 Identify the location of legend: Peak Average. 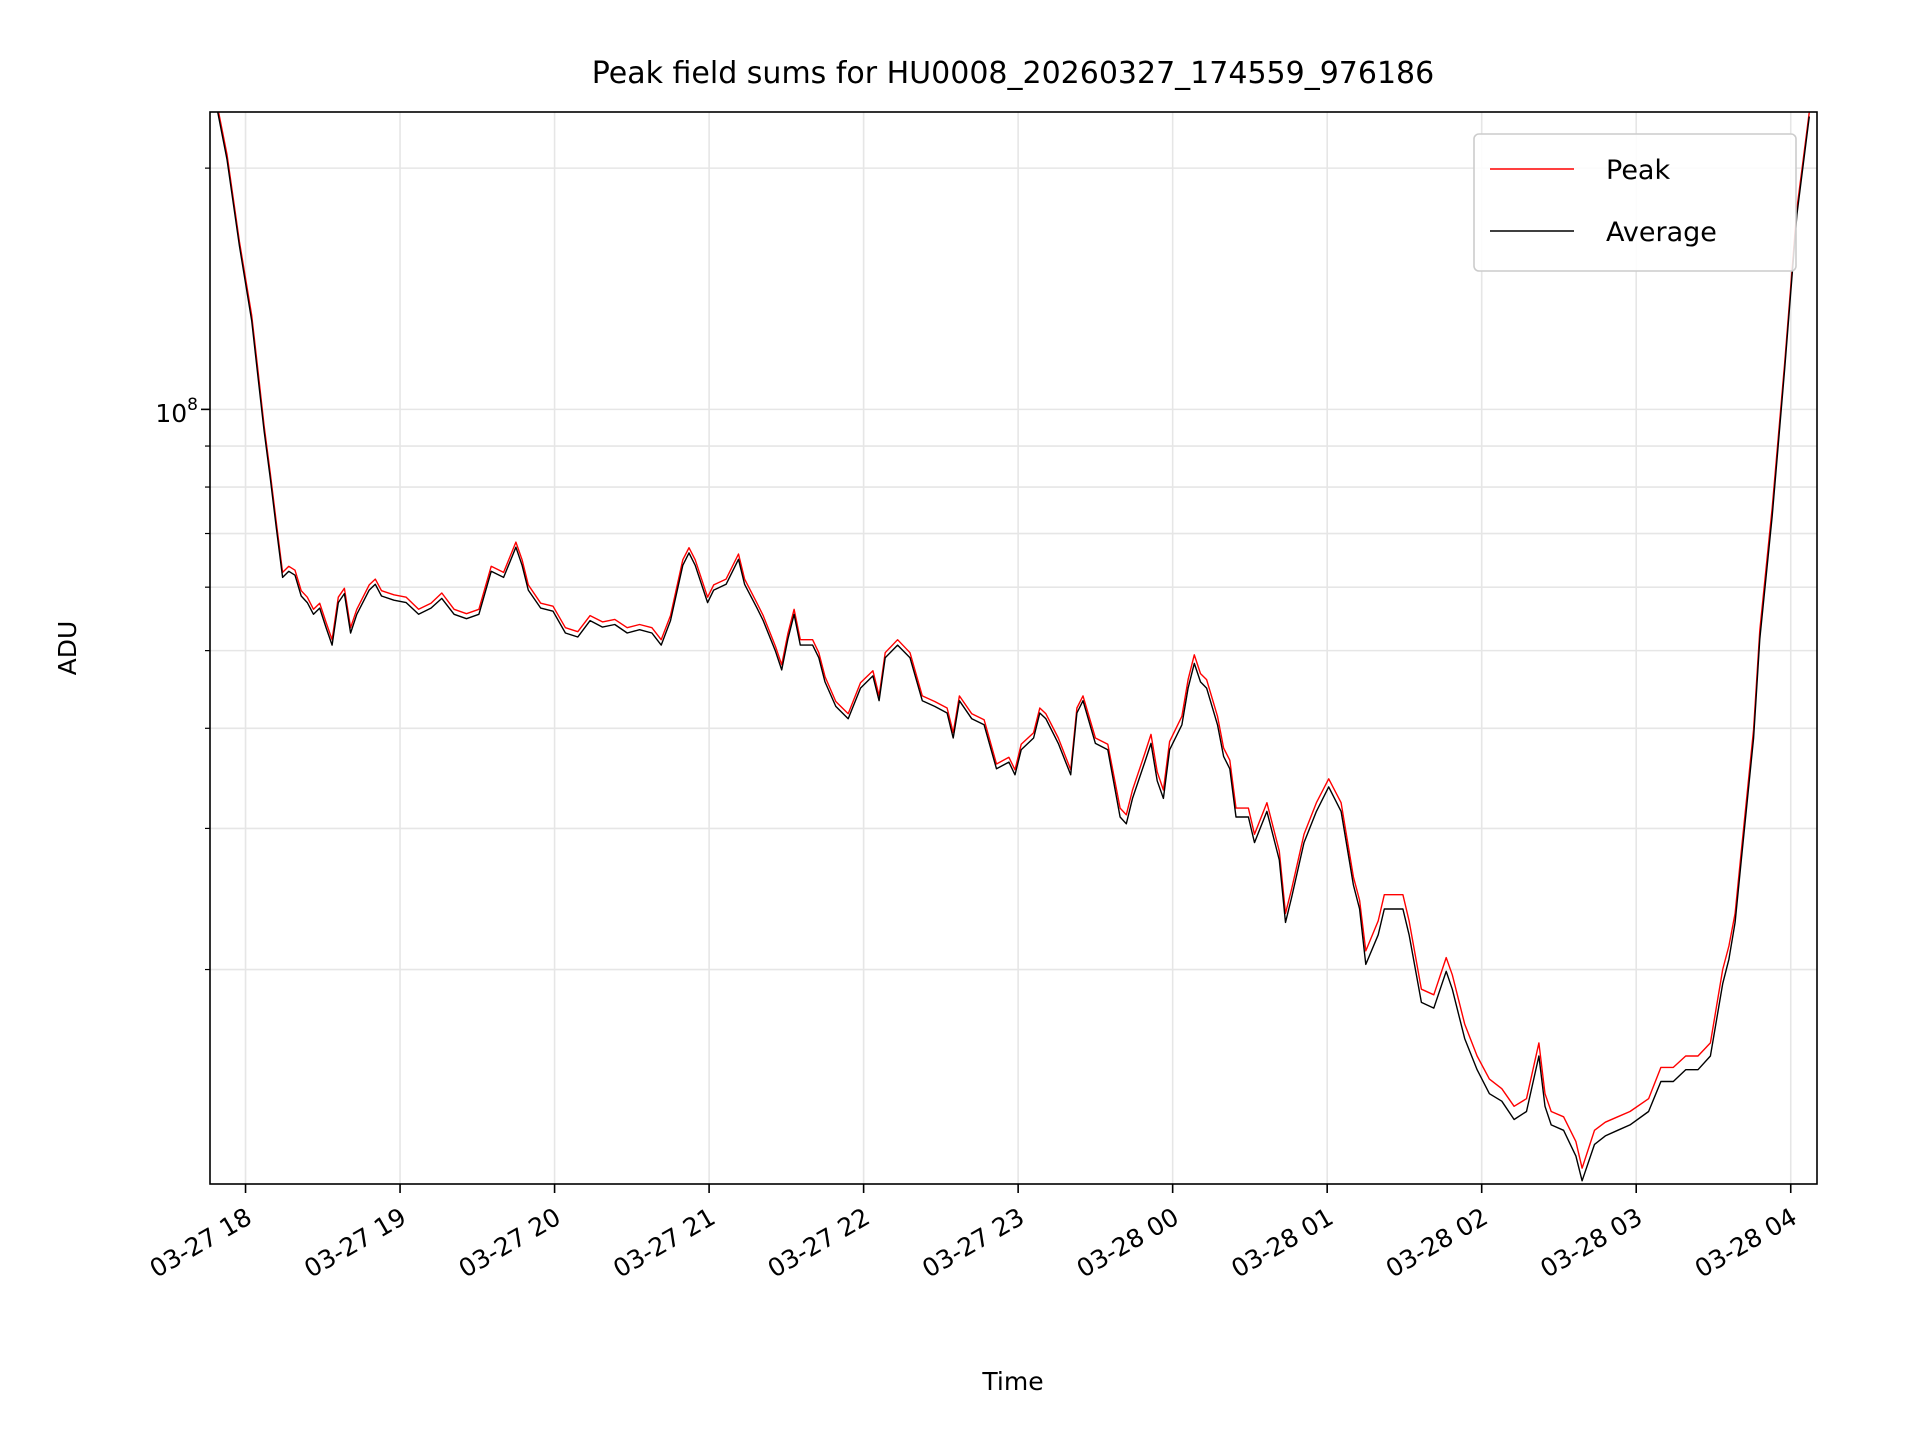
(1635, 202).